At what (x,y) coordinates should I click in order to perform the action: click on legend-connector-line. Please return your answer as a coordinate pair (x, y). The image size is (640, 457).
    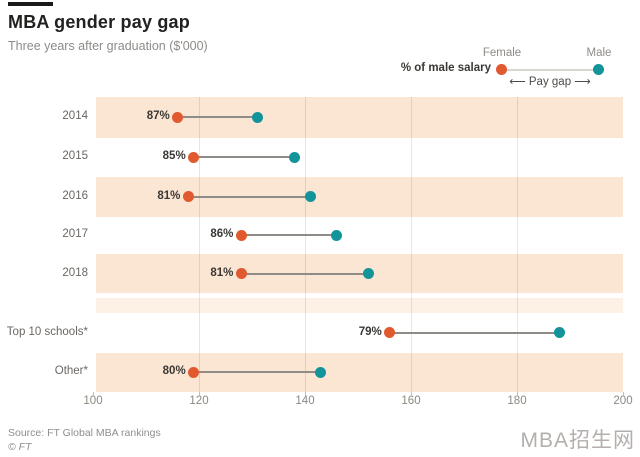
    Looking at the image, I should click on (550, 70).